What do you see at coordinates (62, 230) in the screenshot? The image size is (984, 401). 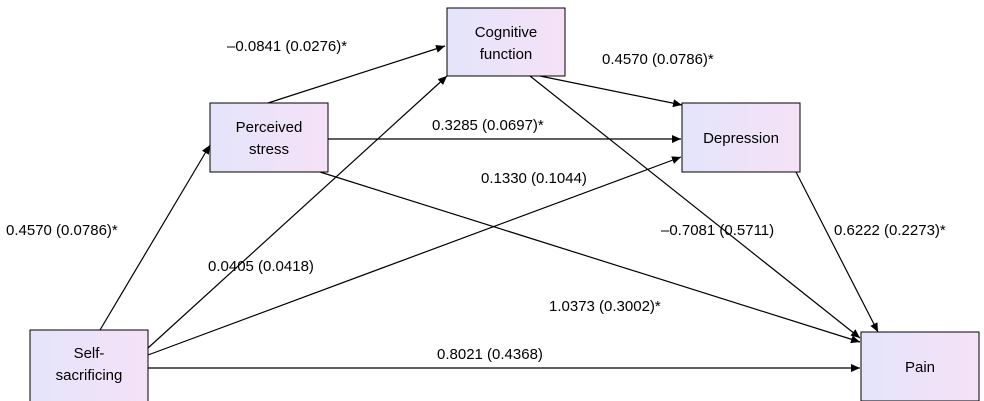 I see `label-self-to-stress: 0.4570 (0.0786)*` at bounding box center [62, 230].